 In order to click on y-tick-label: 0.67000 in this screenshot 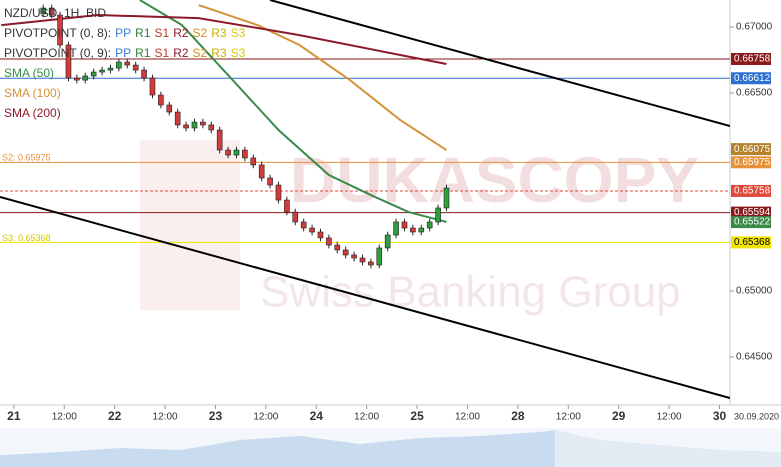, I will do `click(754, 27)`.